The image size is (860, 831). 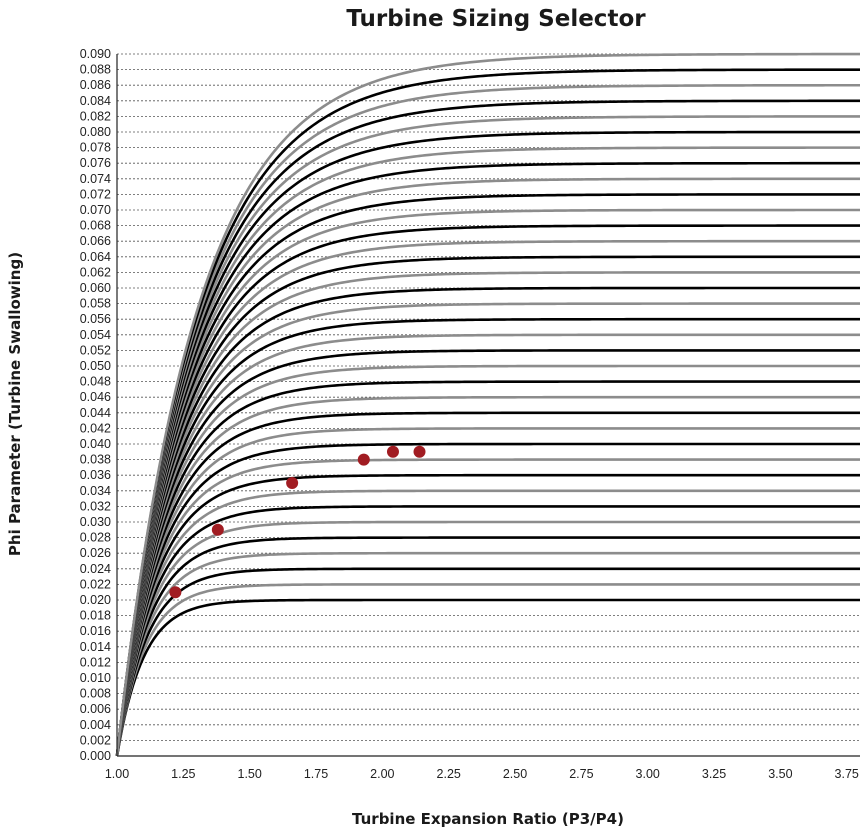 What do you see at coordinates (95, 709) in the screenshot?
I see `y-tick-label: 0.006` at bounding box center [95, 709].